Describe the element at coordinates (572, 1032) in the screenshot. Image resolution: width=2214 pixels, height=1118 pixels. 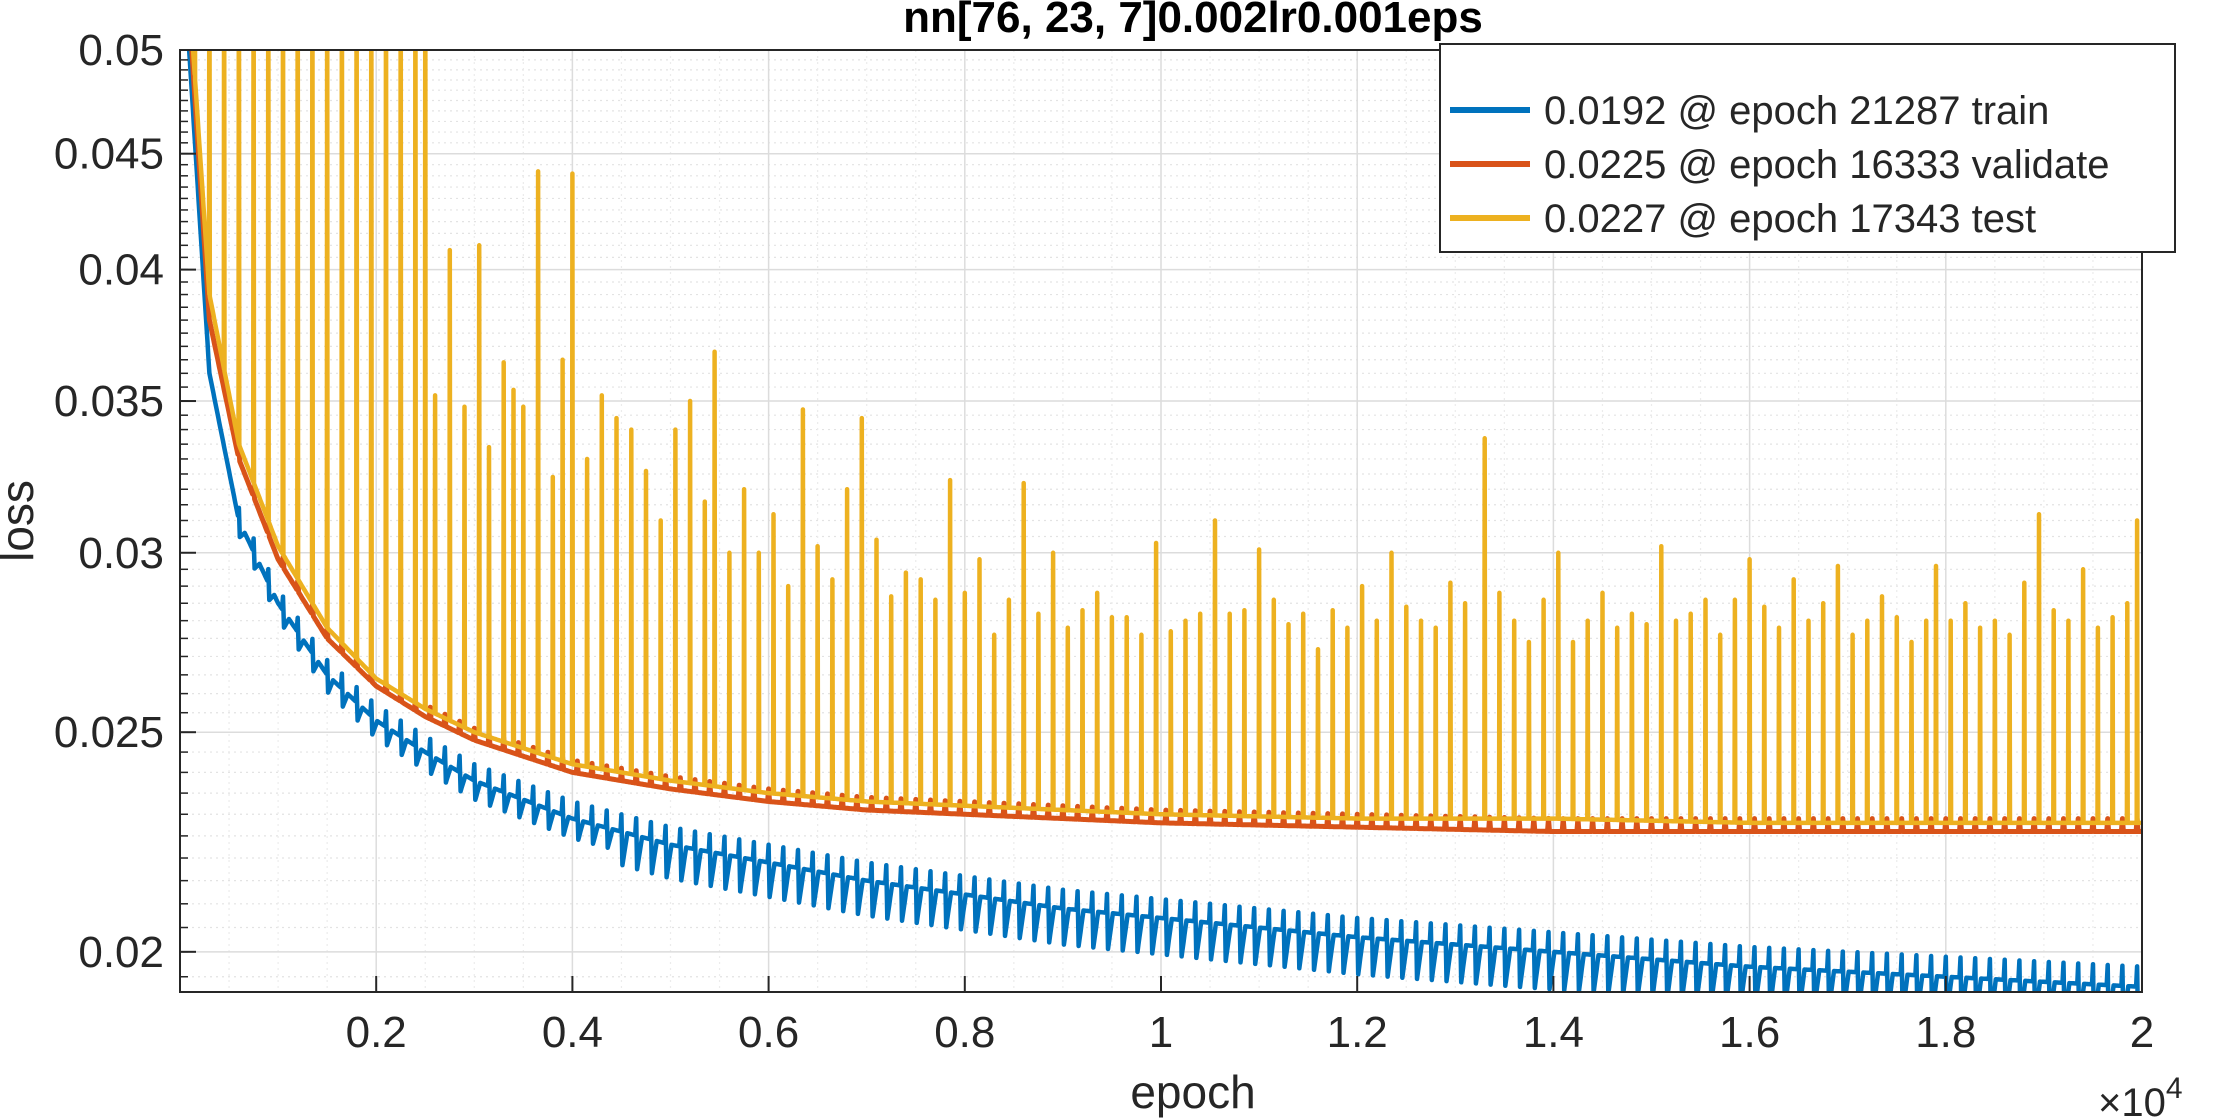
I see `x-tick-label: 0.4` at that location.